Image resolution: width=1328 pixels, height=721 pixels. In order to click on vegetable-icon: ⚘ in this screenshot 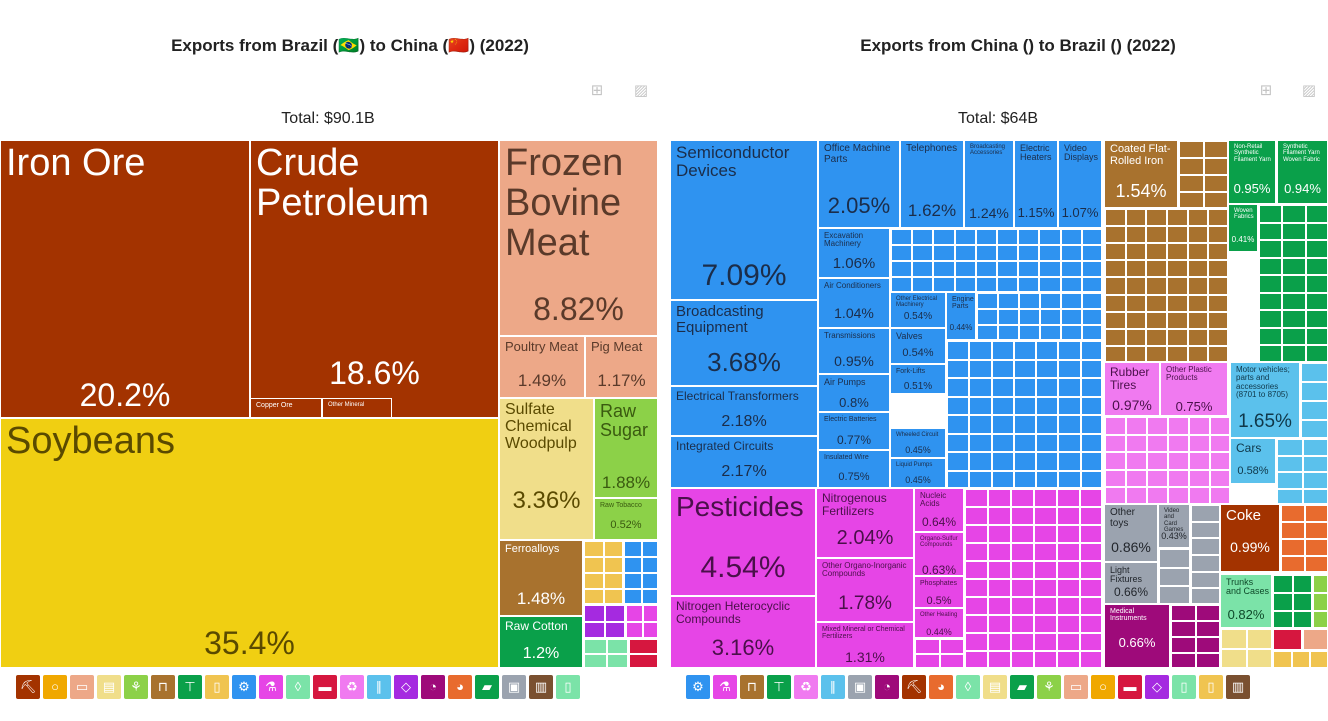, I will do `click(136, 687)`.